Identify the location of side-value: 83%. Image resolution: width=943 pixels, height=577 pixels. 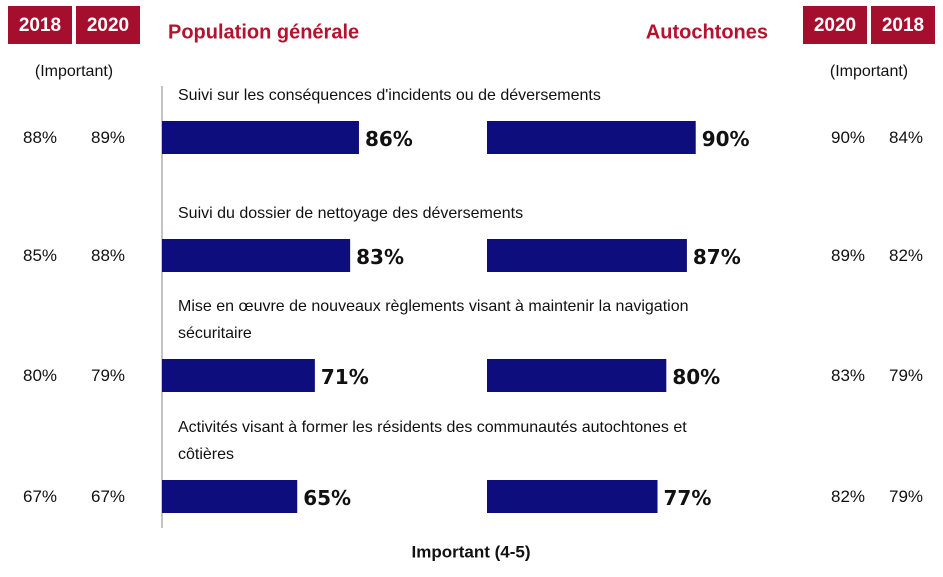
(848, 375).